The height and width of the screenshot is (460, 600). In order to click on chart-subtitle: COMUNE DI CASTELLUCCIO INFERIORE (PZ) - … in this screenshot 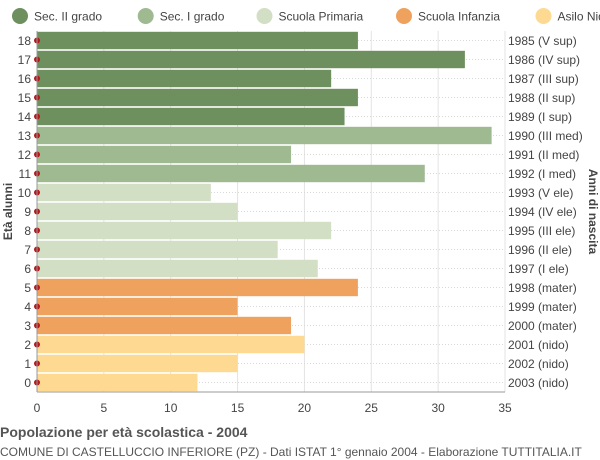, I will do `click(291, 452)`.